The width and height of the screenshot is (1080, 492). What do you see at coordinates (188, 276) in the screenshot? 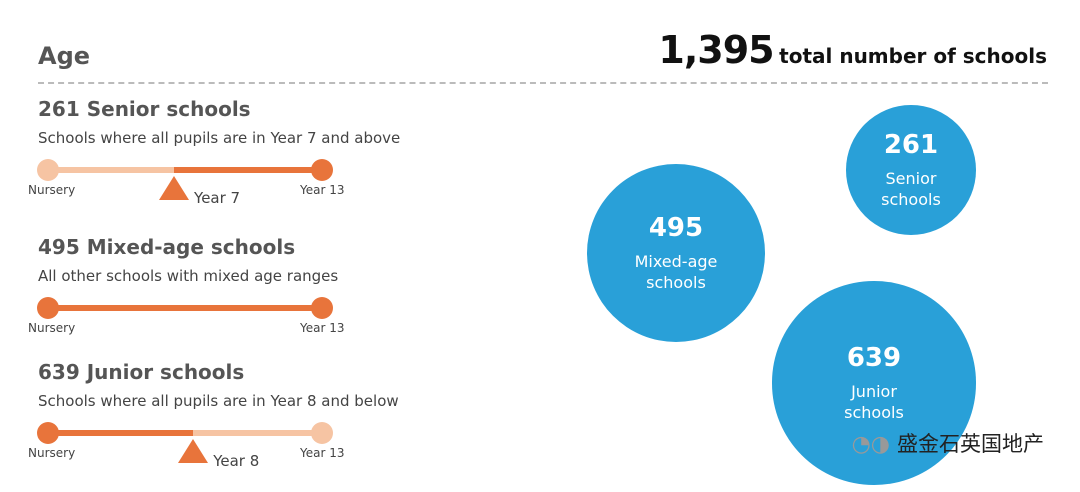
I see `group-description: All other schools with mixed age ranges` at bounding box center [188, 276].